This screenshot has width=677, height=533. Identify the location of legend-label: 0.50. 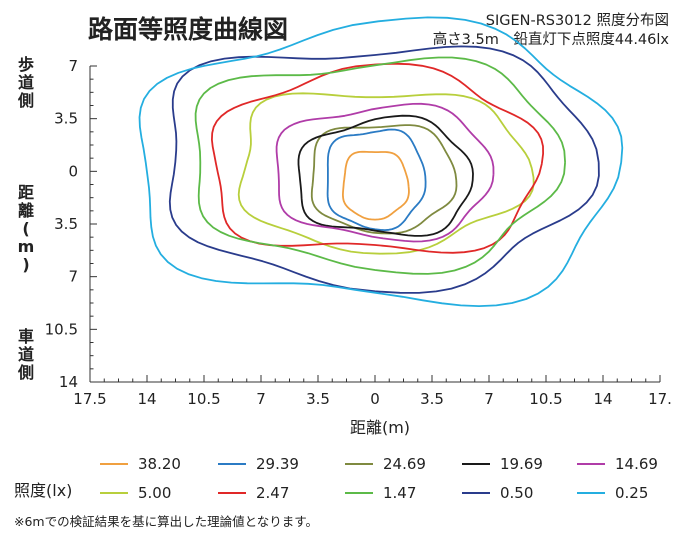
(516, 493).